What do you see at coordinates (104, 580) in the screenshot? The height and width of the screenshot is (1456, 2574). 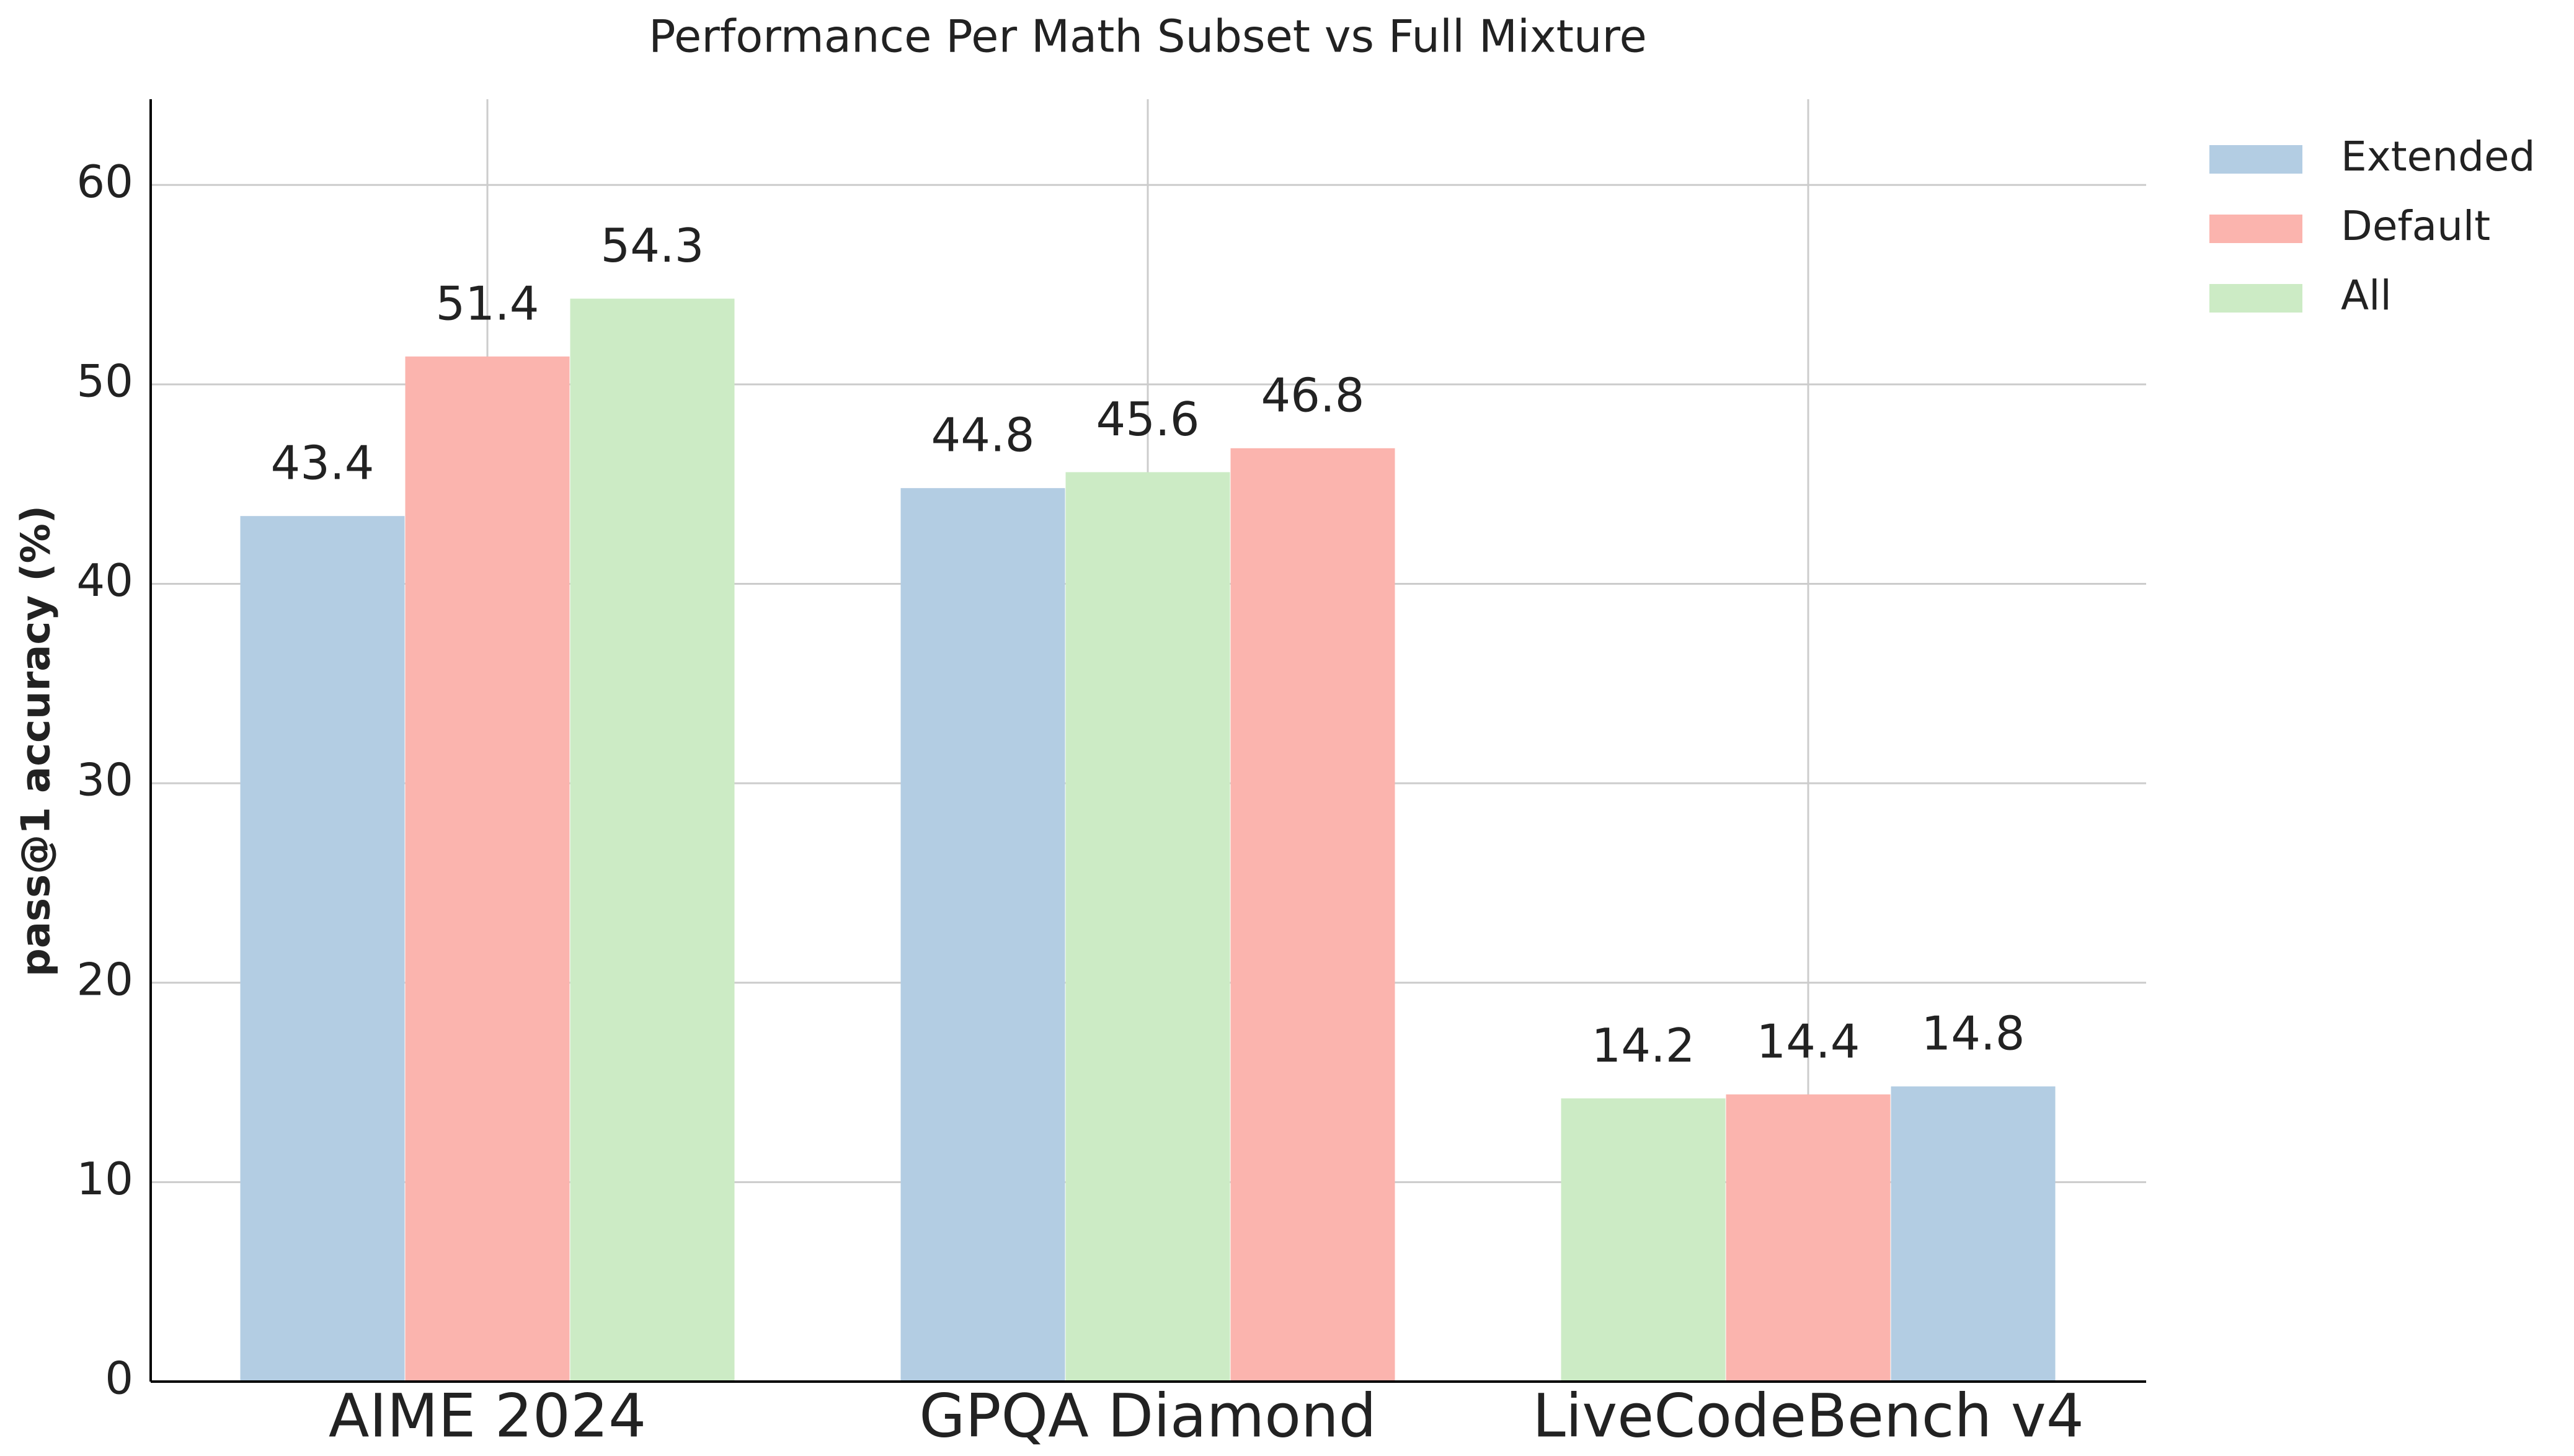 I see `y-tick-label: 40` at bounding box center [104, 580].